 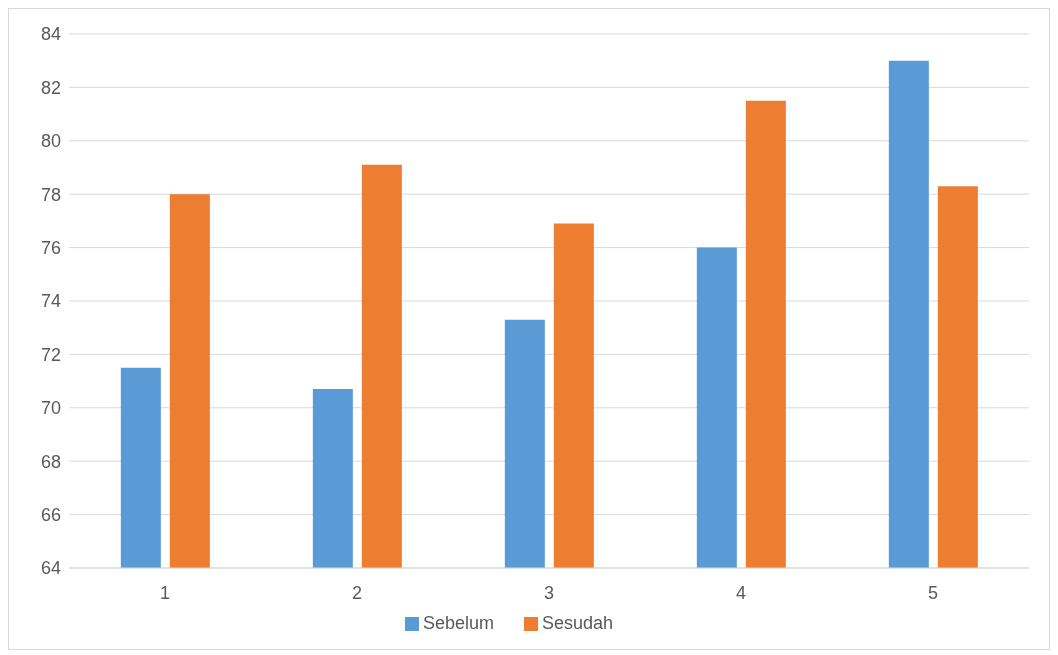 I want to click on y-tick-label: 64, so click(x=50, y=568).